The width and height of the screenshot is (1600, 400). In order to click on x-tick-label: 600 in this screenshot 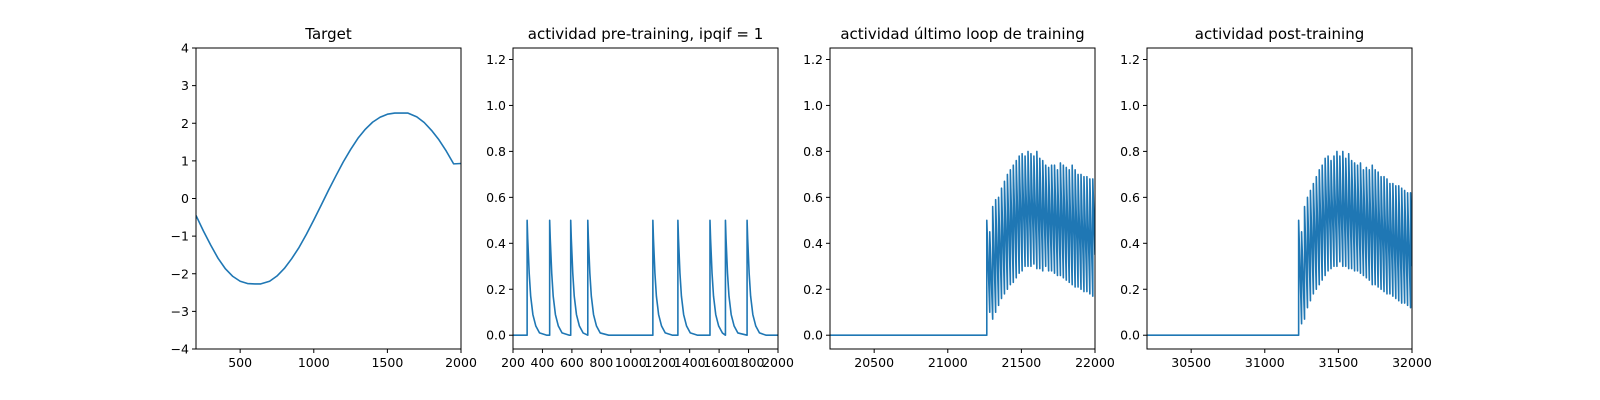, I will do `click(572, 362)`.